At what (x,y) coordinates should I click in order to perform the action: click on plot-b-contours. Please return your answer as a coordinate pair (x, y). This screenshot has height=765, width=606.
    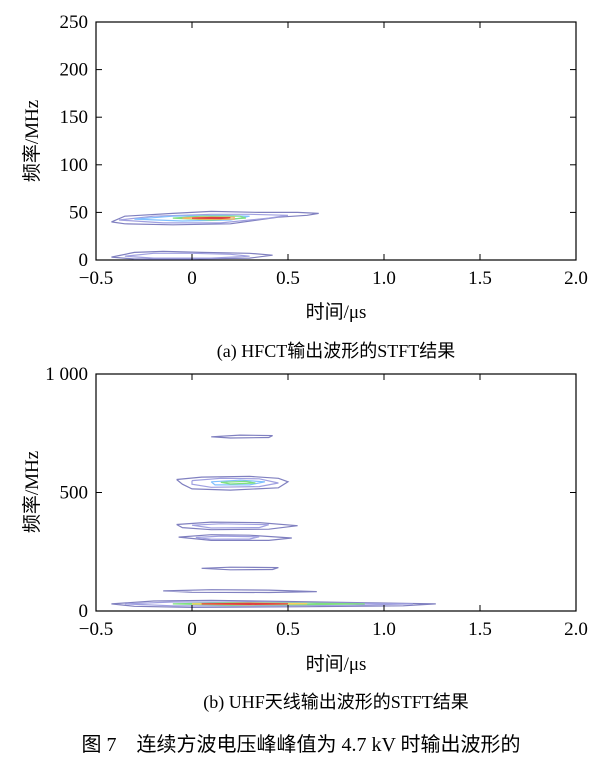
    Looking at the image, I should click on (273, 521).